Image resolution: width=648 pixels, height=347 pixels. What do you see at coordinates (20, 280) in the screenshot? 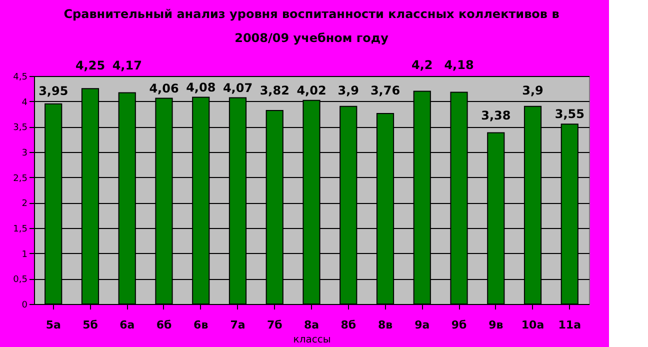
I see `y-tick-label: 0,5` at bounding box center [20, 280].